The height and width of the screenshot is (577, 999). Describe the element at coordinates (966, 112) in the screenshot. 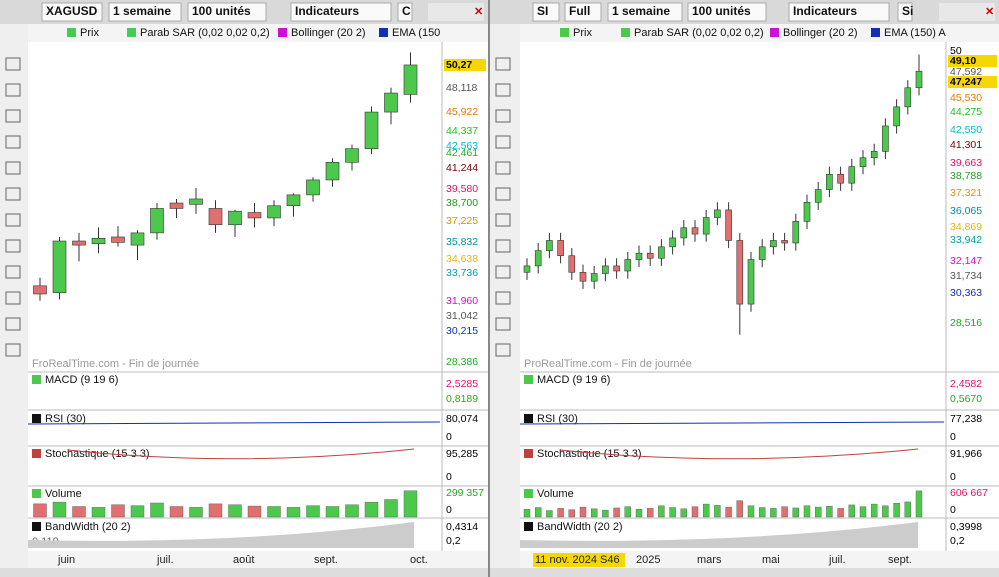

I see `price-tag: 44,275` at that location.